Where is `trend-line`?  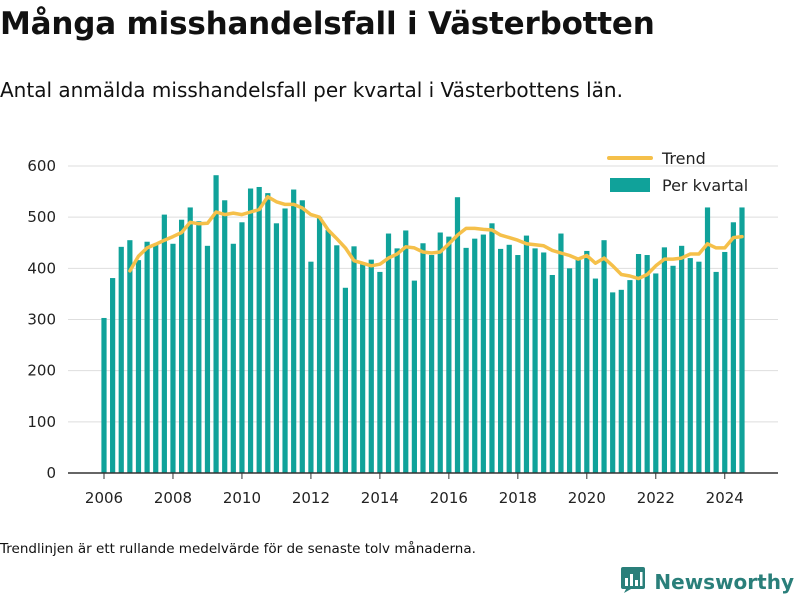
trend-line is located at coordinates (436, 237).